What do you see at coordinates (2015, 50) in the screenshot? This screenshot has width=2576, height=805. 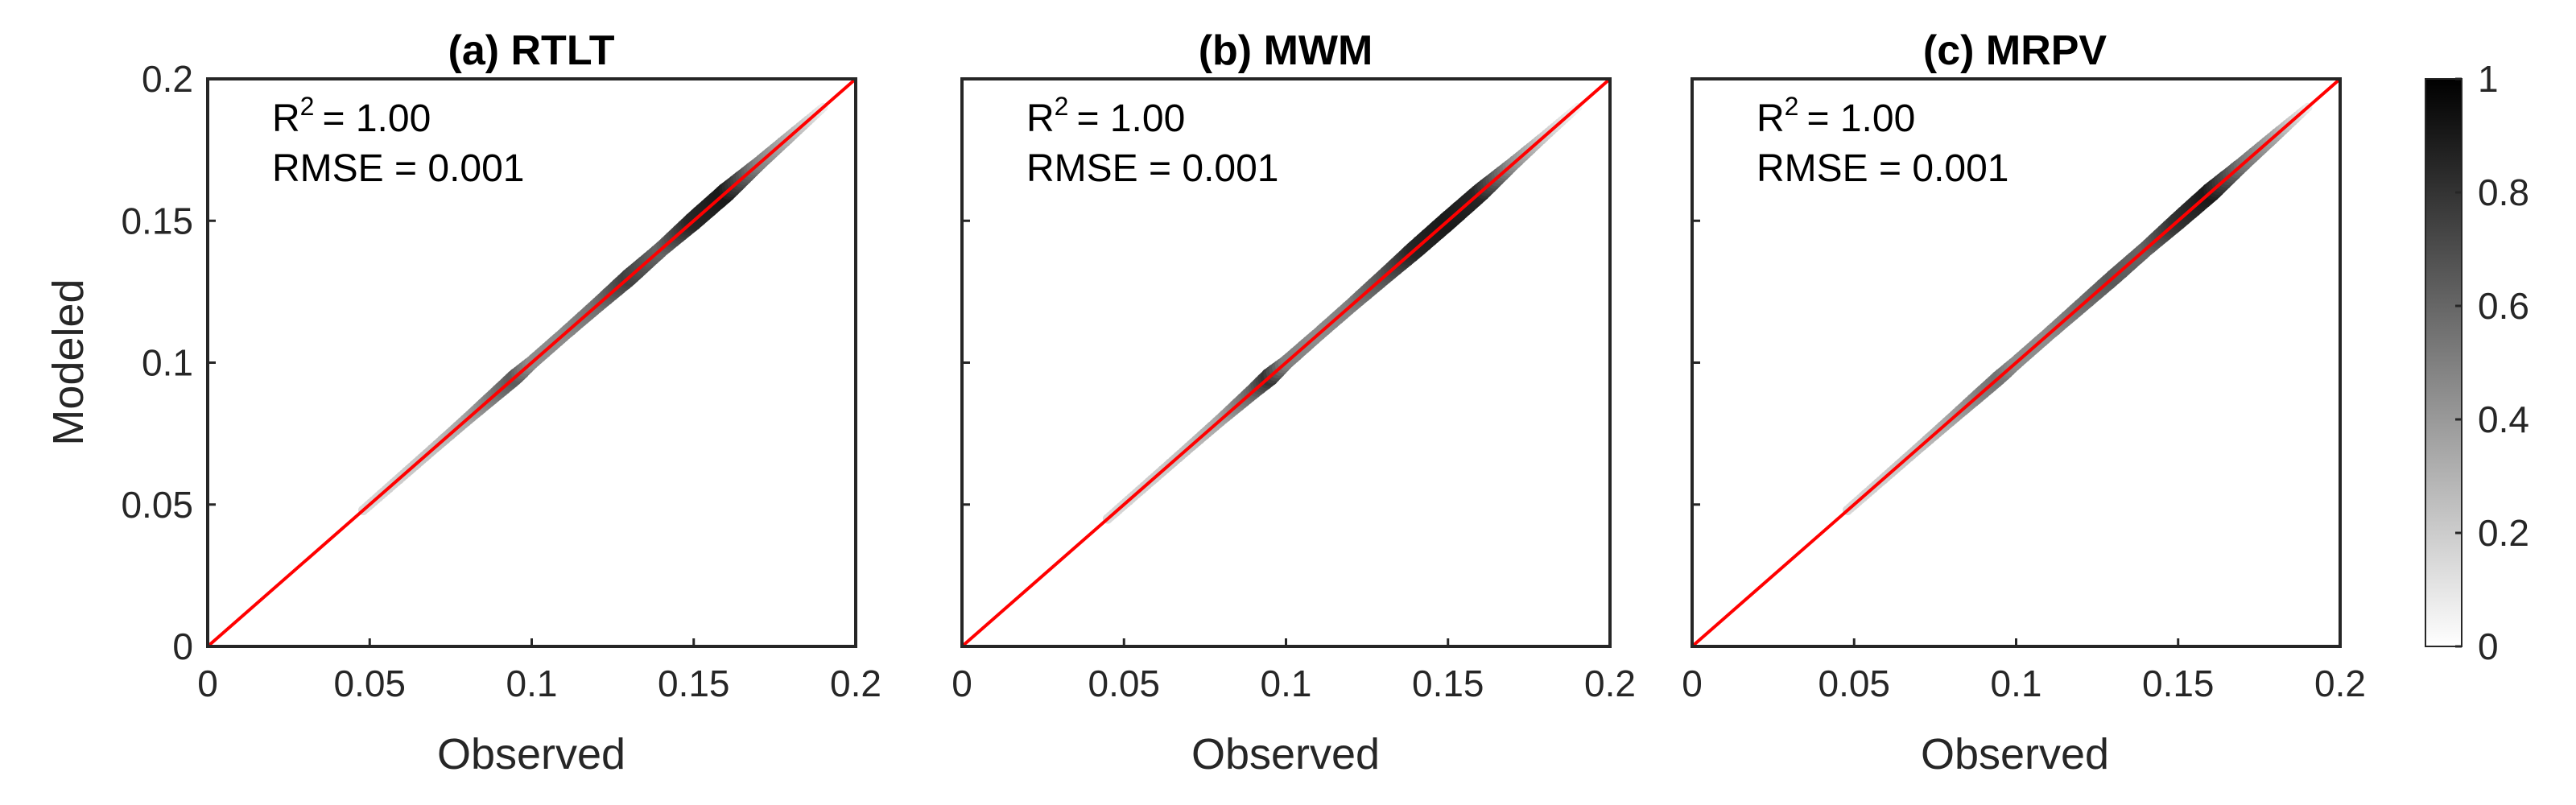 I see `panel-c-title: (c) MRPV` at bounding box center [2015, 50].